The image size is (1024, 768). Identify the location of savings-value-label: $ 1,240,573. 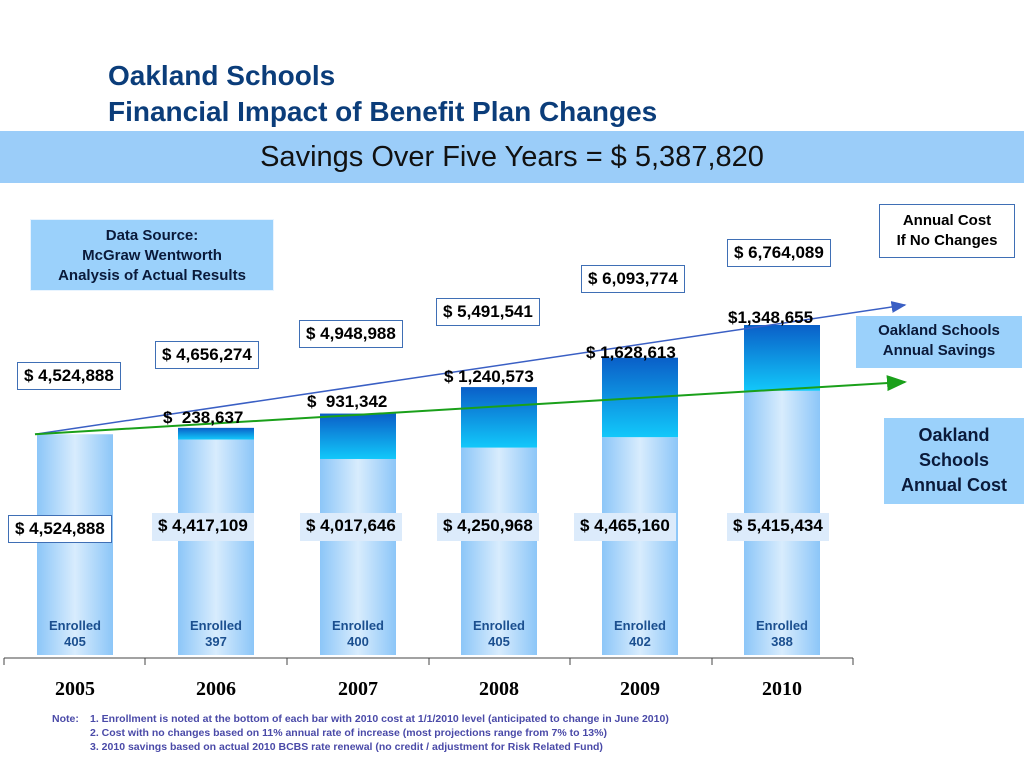
(489, 376).